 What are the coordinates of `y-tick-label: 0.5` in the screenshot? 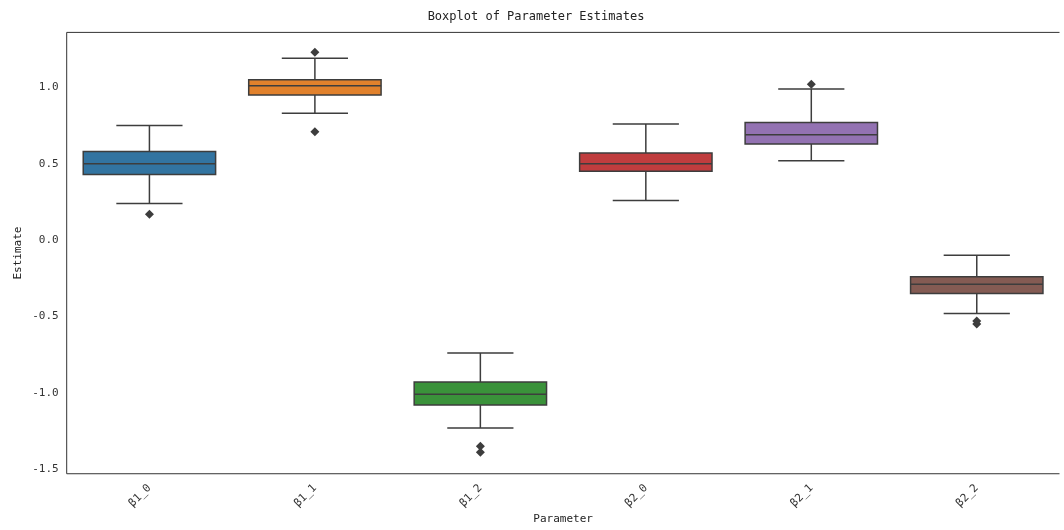 It's located at (48, 163).